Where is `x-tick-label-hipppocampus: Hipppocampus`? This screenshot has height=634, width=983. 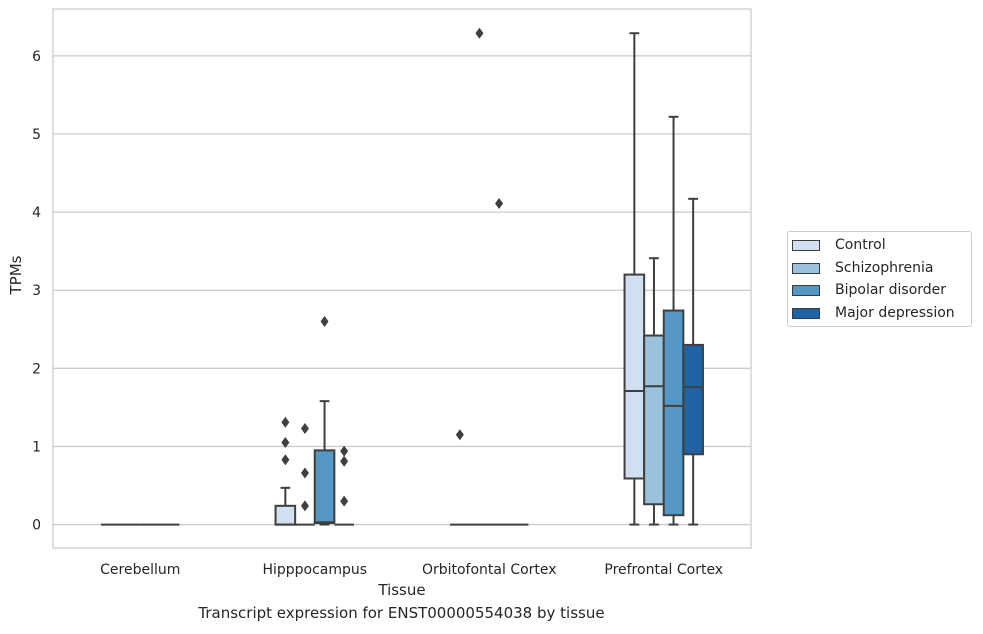 x-tick-label-hipppocampus: Hipppocampus is located at coordinates (314, 570).